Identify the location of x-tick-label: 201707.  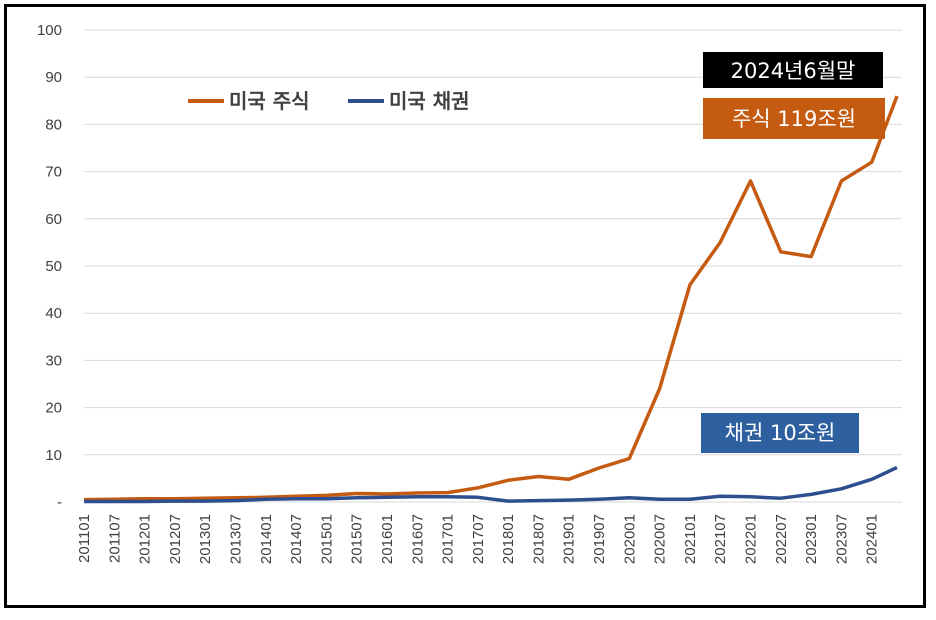
(478, 539).